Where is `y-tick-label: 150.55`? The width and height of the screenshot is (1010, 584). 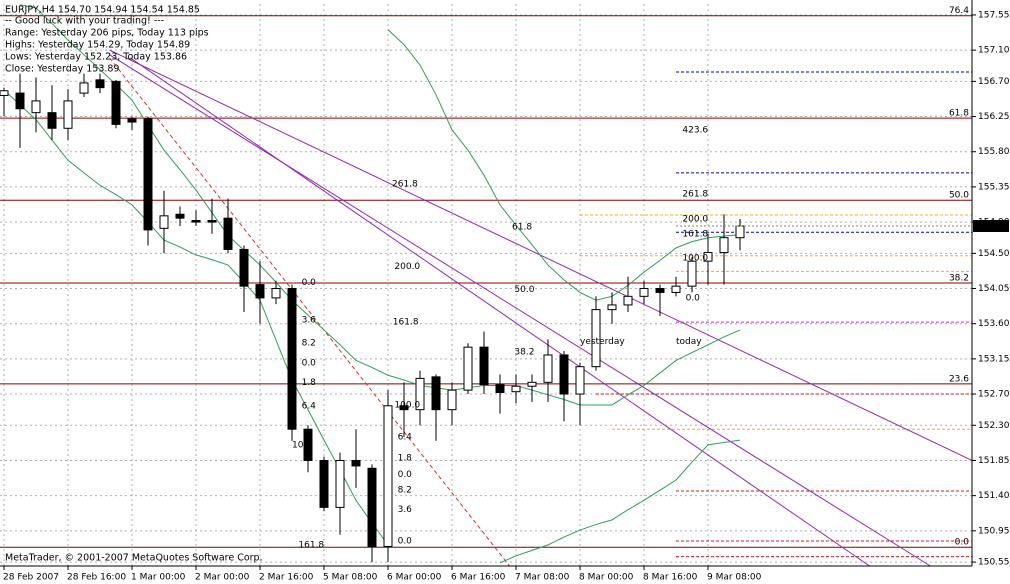 y-tick-label: 150.55 is located at coordinates (994, 563).